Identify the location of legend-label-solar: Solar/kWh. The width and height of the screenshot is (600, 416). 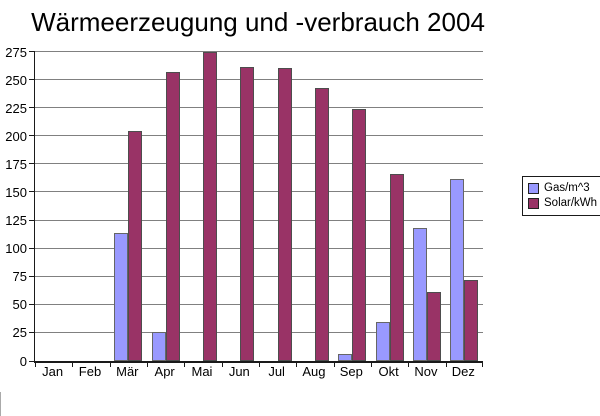
(571, 203).